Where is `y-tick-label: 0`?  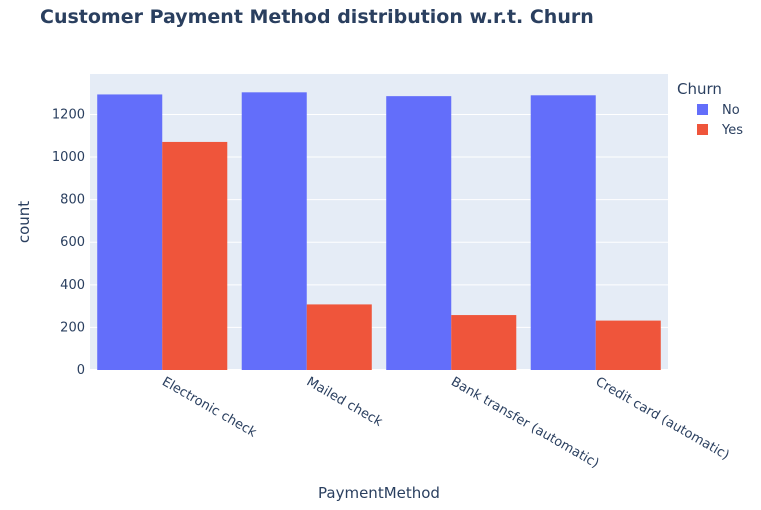
y-tick-label: 0 is located at coordinates (81, 370).